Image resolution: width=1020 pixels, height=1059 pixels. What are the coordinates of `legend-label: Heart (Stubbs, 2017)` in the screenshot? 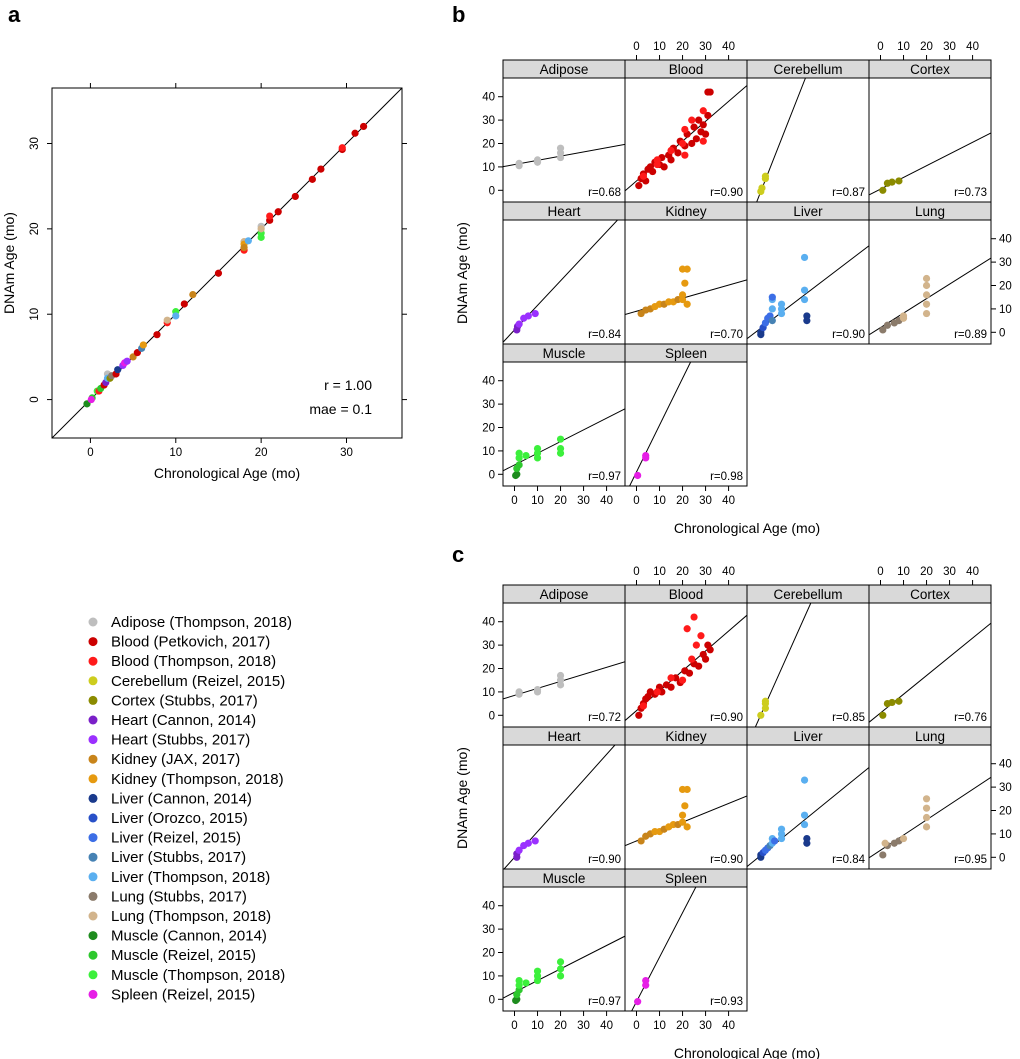 It's located at (180, 740).